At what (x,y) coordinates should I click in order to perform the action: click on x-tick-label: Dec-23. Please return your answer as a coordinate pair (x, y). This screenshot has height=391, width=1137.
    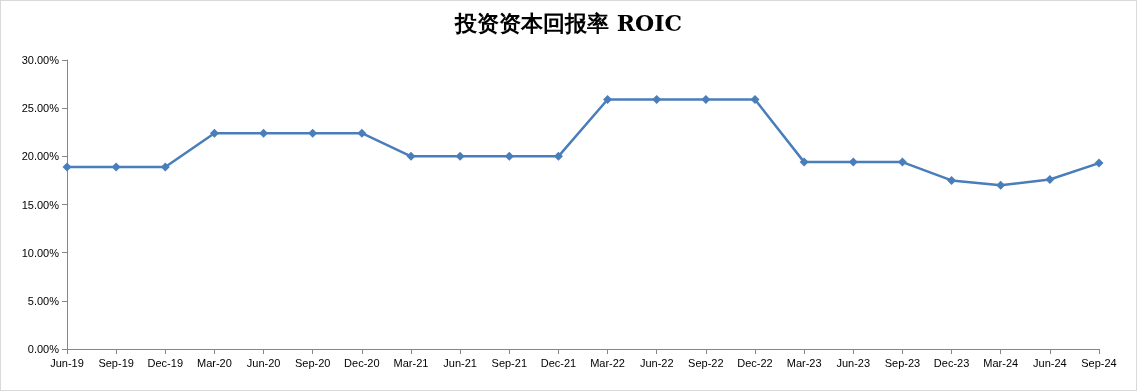
    Looking at the image, I should click on (951, 362).